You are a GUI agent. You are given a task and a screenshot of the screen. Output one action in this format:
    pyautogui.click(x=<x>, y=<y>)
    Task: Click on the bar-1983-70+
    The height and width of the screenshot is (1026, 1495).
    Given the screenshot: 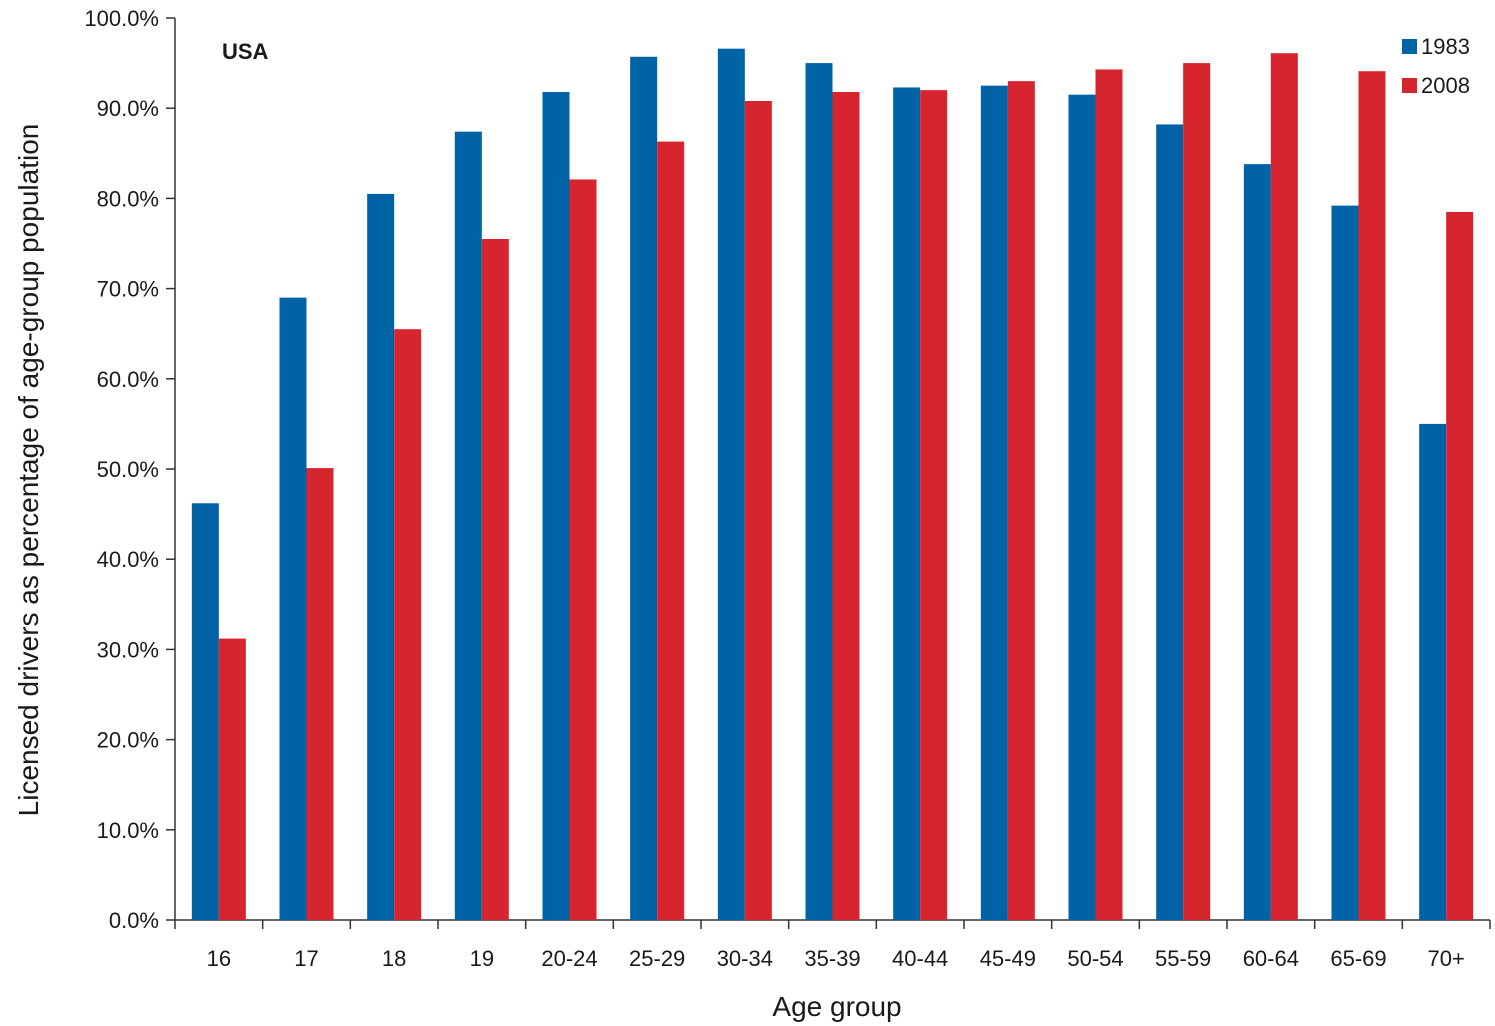 What is the action you would take?
    pyautogui.click(x=1433, y=671)
    